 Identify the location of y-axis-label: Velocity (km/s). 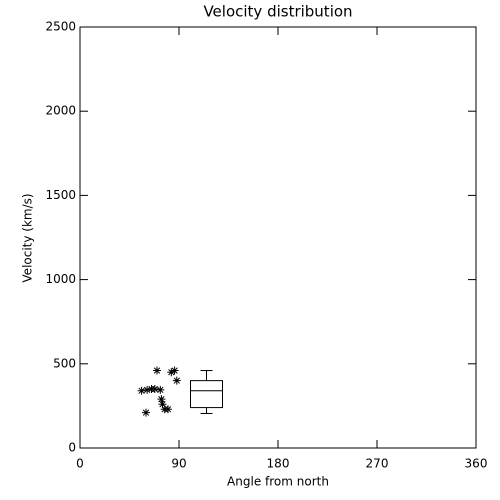
(28, 237).